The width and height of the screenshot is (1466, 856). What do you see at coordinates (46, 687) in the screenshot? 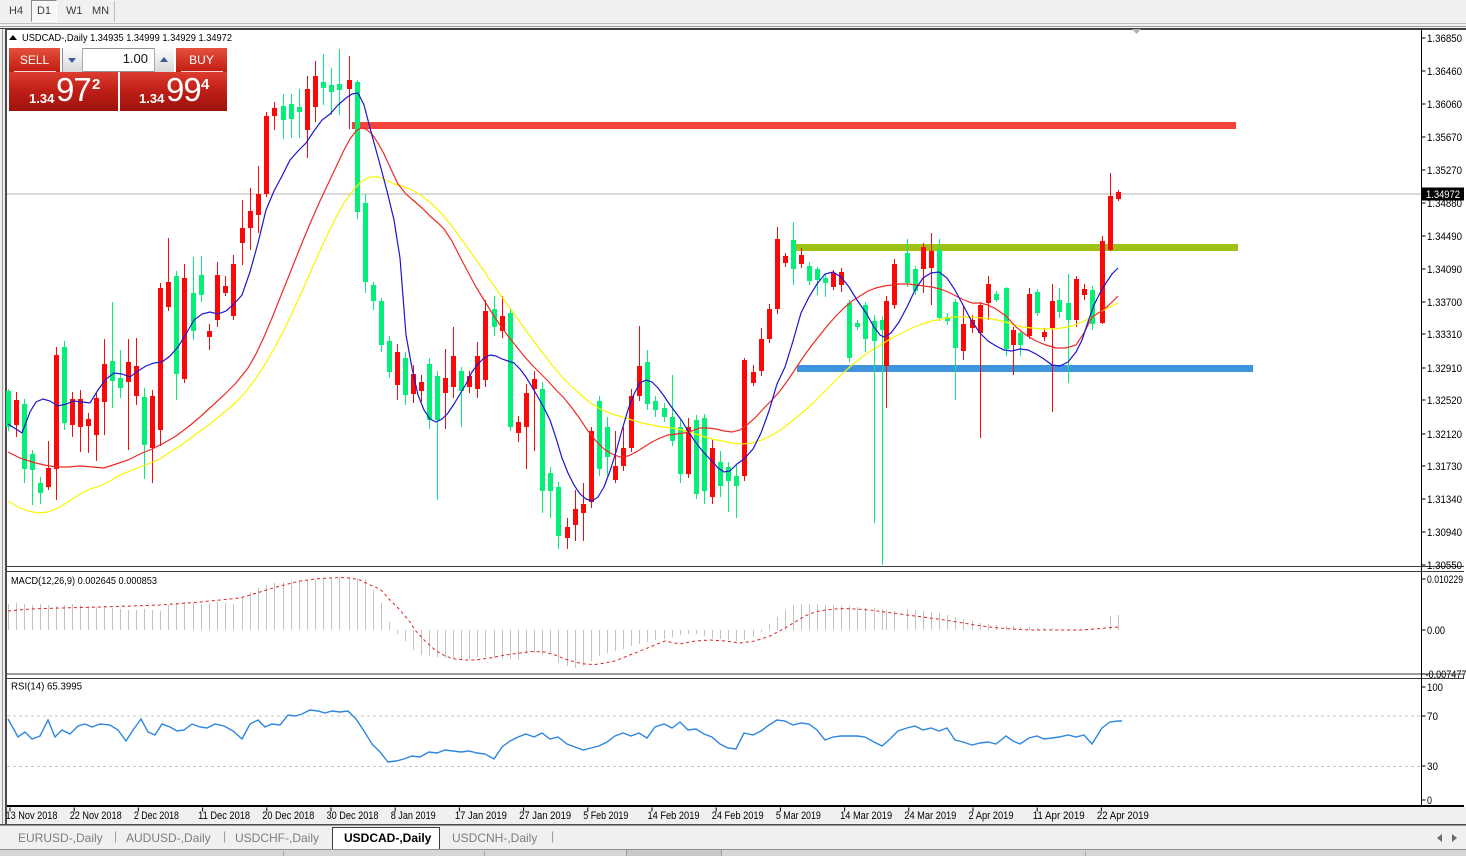
I see `svg-text: RSI(14) 65.3995` at bounding box center [46, 687].